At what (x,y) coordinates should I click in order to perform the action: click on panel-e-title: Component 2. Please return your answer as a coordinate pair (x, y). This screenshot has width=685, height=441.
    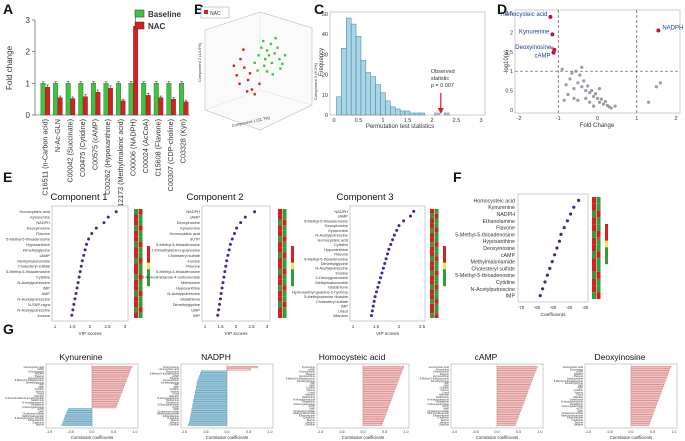
    Looking at the image, I should click on (214, 197).